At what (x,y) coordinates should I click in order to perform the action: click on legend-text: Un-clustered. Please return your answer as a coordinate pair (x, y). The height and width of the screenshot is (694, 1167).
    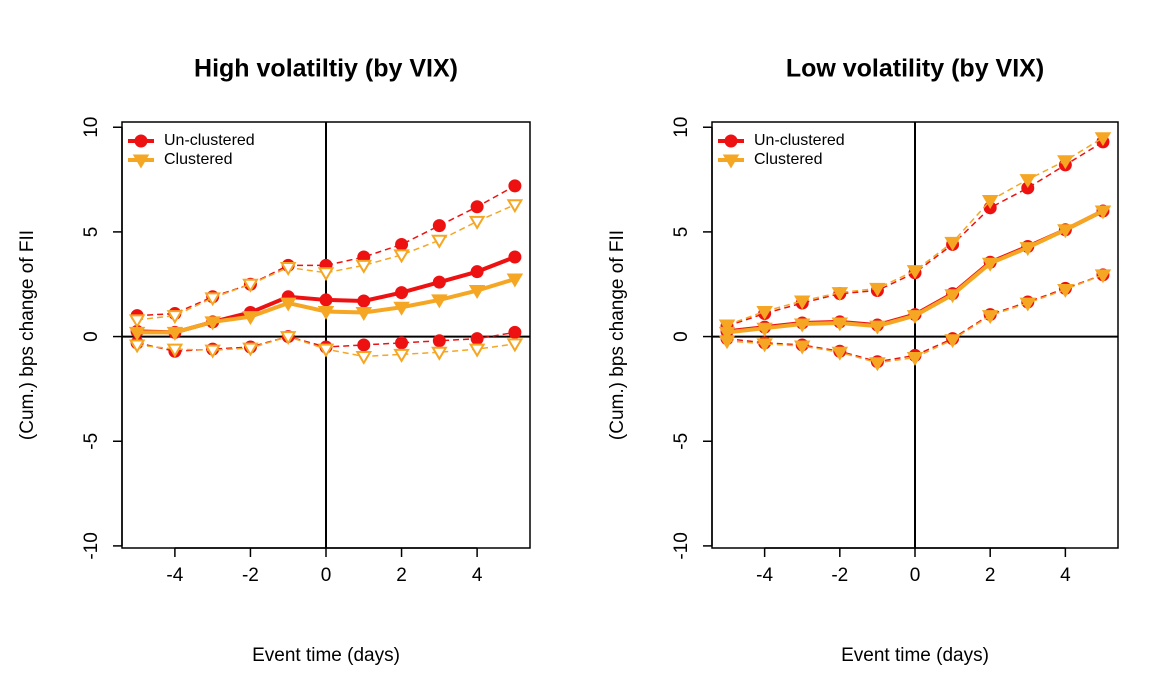
    Looking at the image, I should click on (799, 140).